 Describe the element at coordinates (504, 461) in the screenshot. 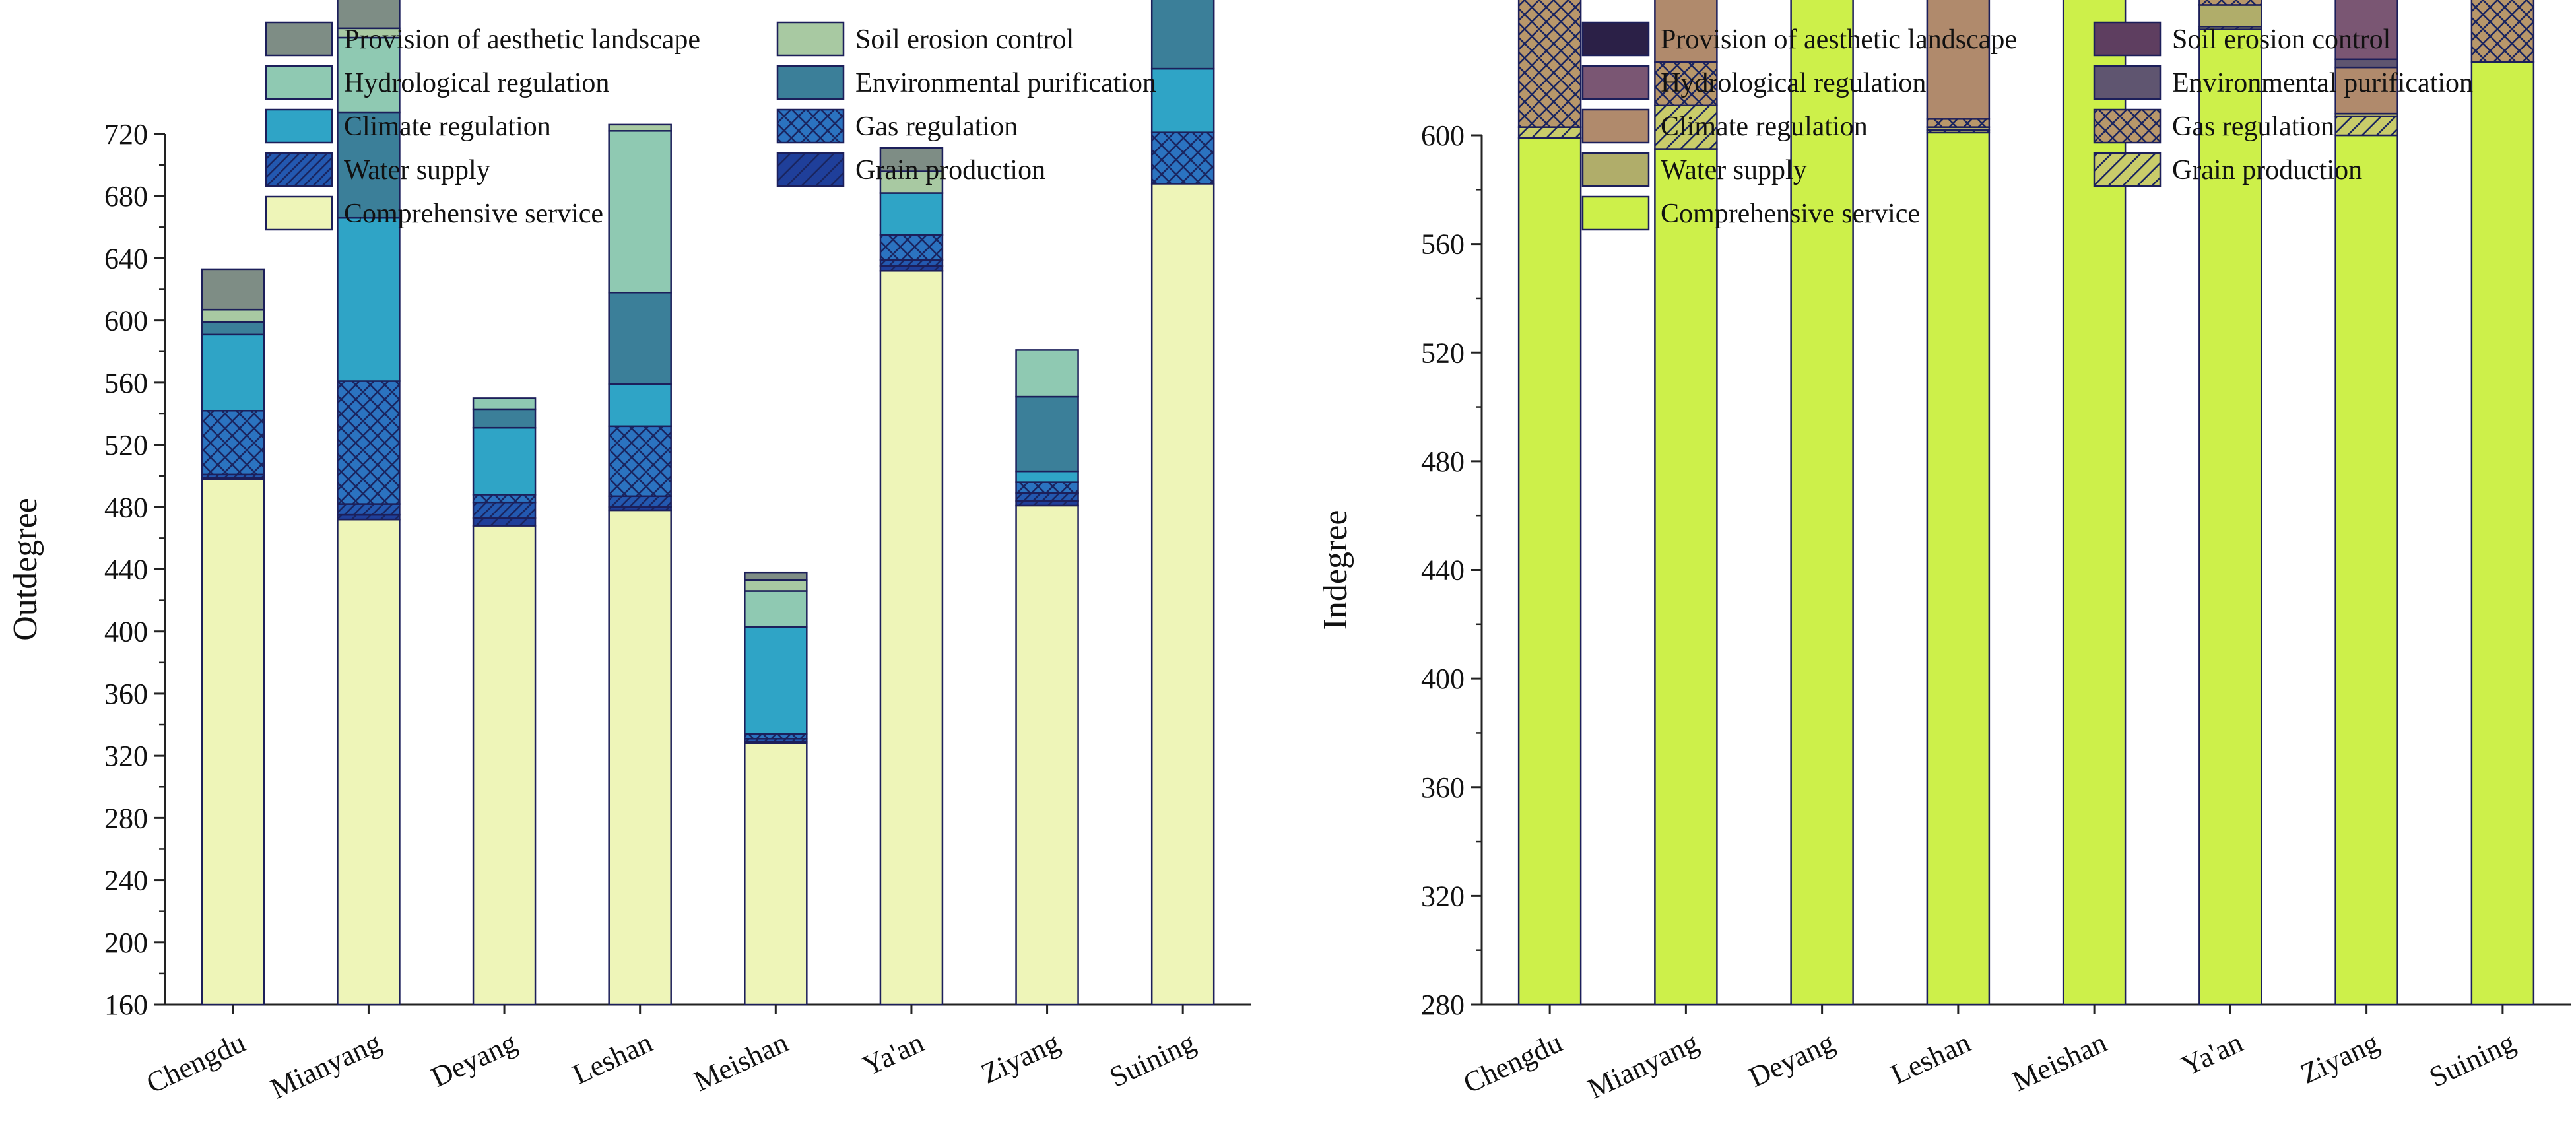

I see `bar-segment-deyang-climate-regulation` at that location.